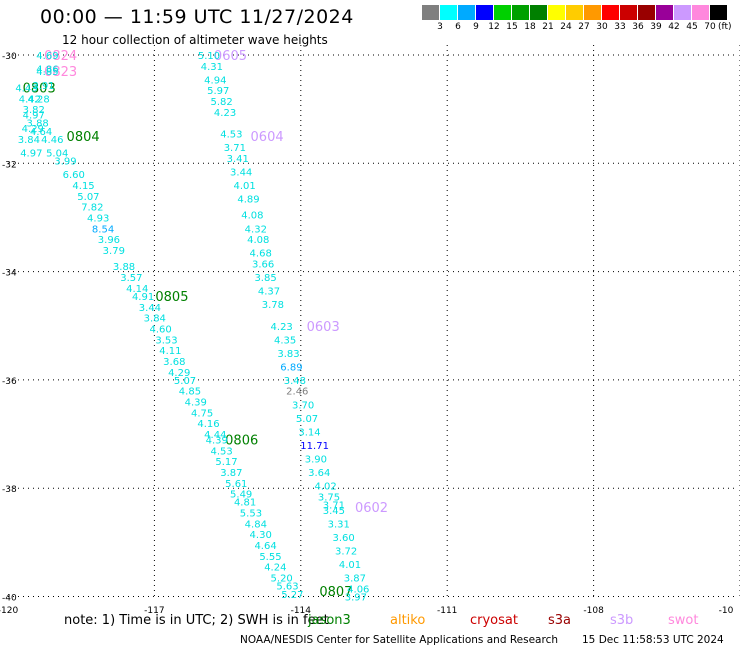 Image resolution: width=740 pixels, height=650 pixels. Describe the element at coordinates (131, 278) in the screenshot. I see `wave-height-value: 3.57` at that location.